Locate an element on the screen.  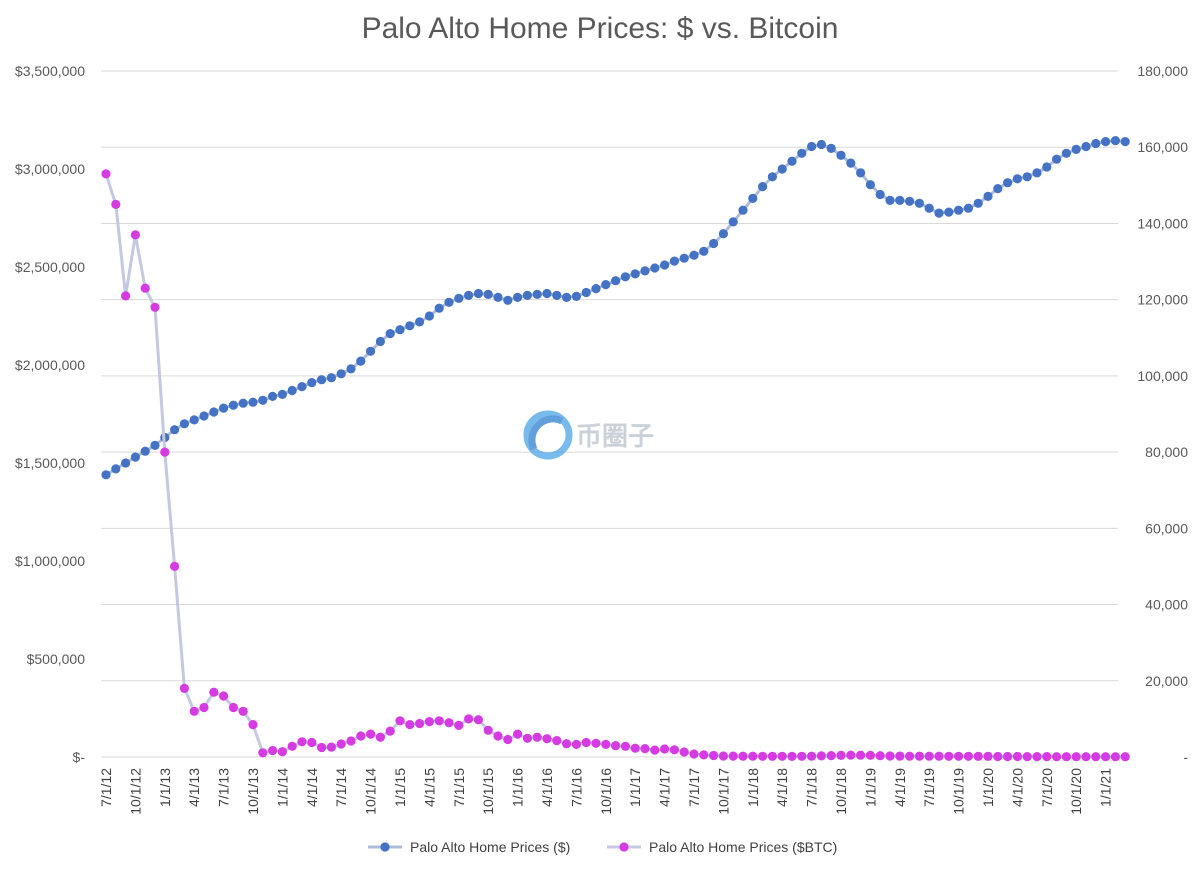
legend-label: Palo Alto Home Prices ($BTC) is located at coordinates (743, 847).